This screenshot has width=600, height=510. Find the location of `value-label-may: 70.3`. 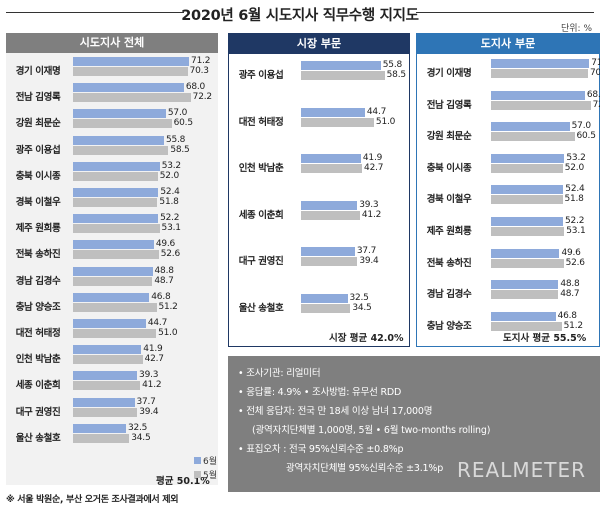

value-label-may: 70.3 is located at coordinates (595, 73).